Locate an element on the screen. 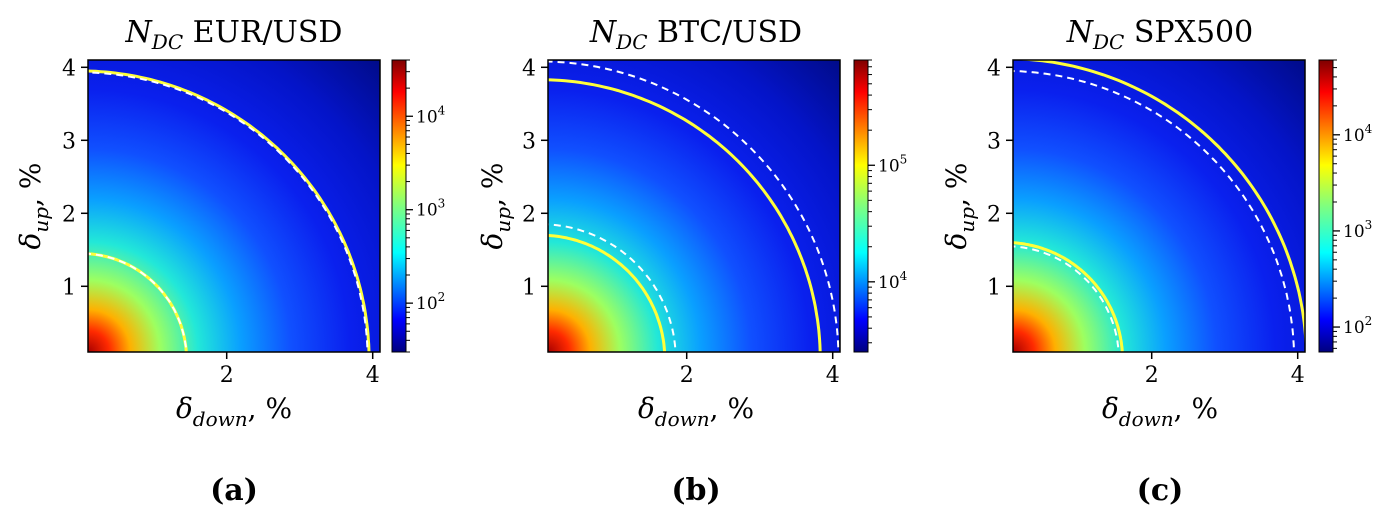 Image resolution: width=1379 pixels, height=518 pixels. panel-title: NDC SPX500 is located at coordinates (1160, 34).